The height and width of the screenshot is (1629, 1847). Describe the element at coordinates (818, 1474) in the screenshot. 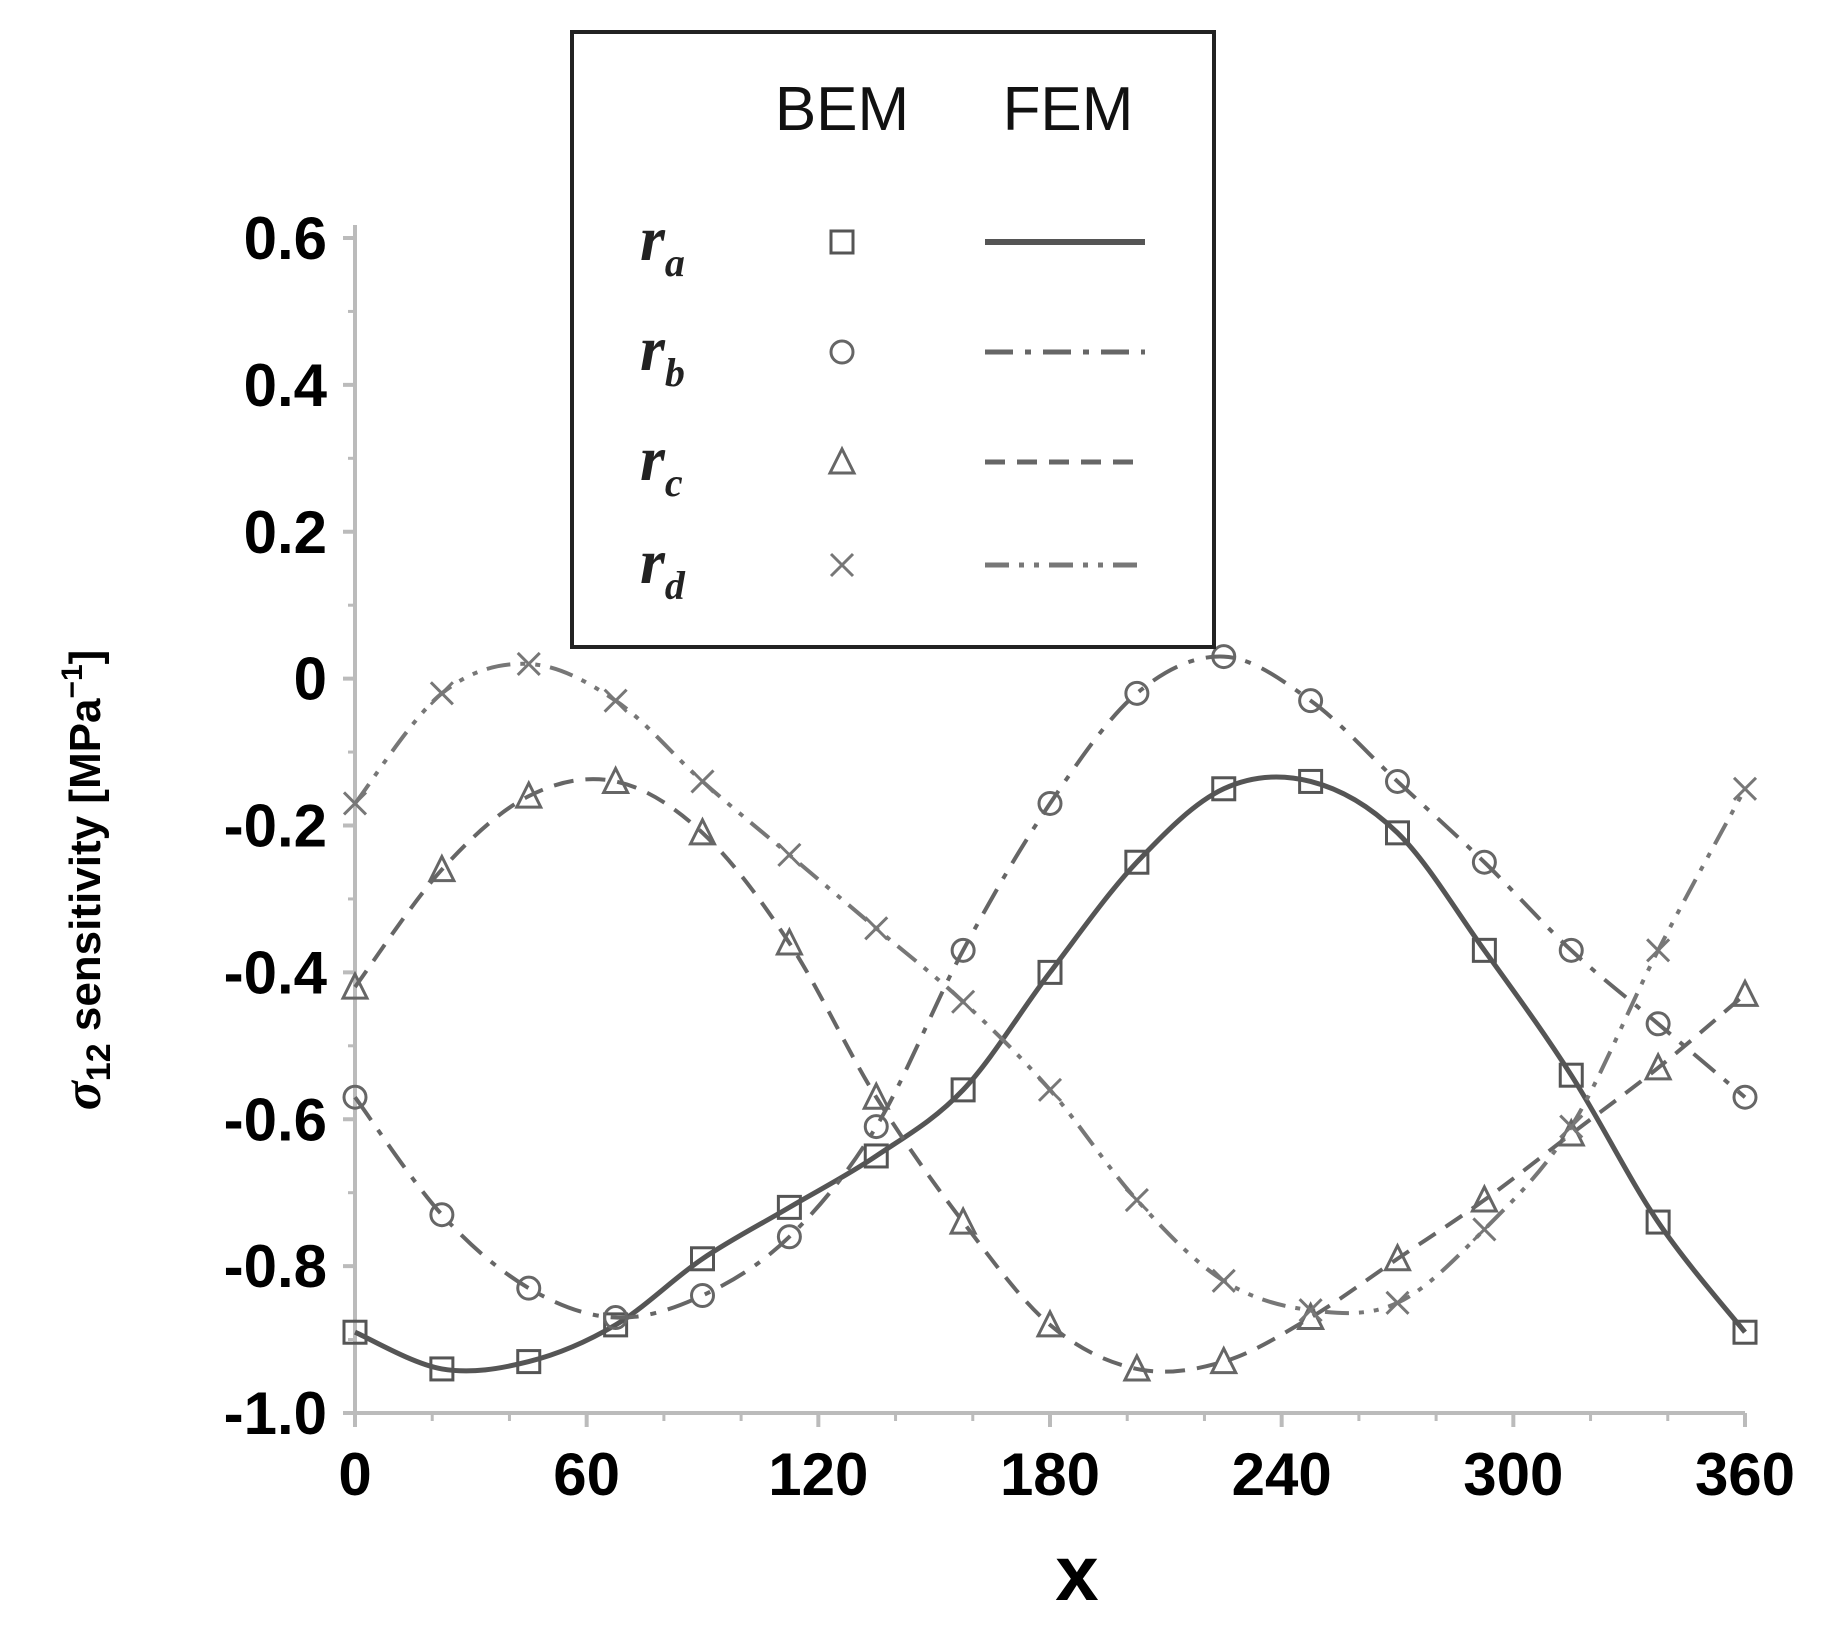

I see `x-tick-label: 120` at that location.